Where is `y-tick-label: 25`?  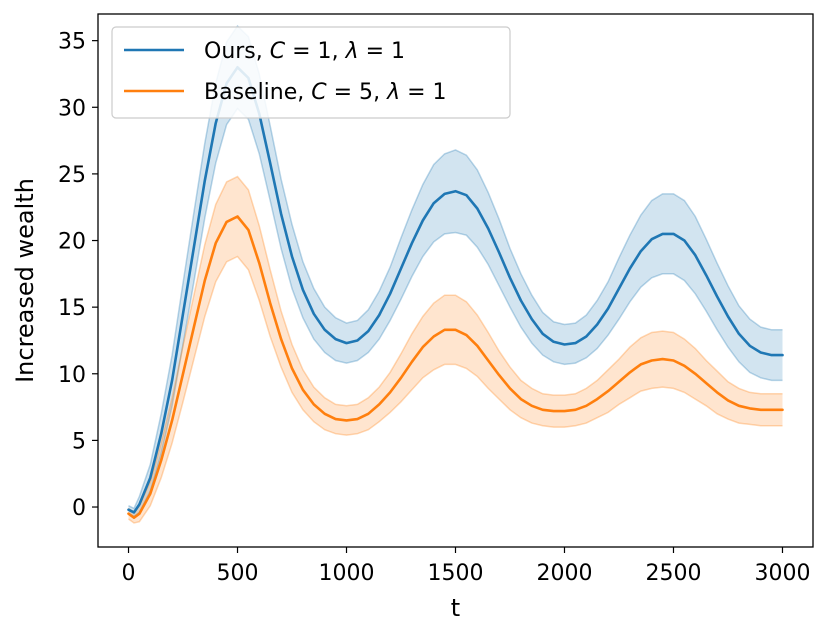 y-tick-label: 25 is located at coordinates (72, 175).